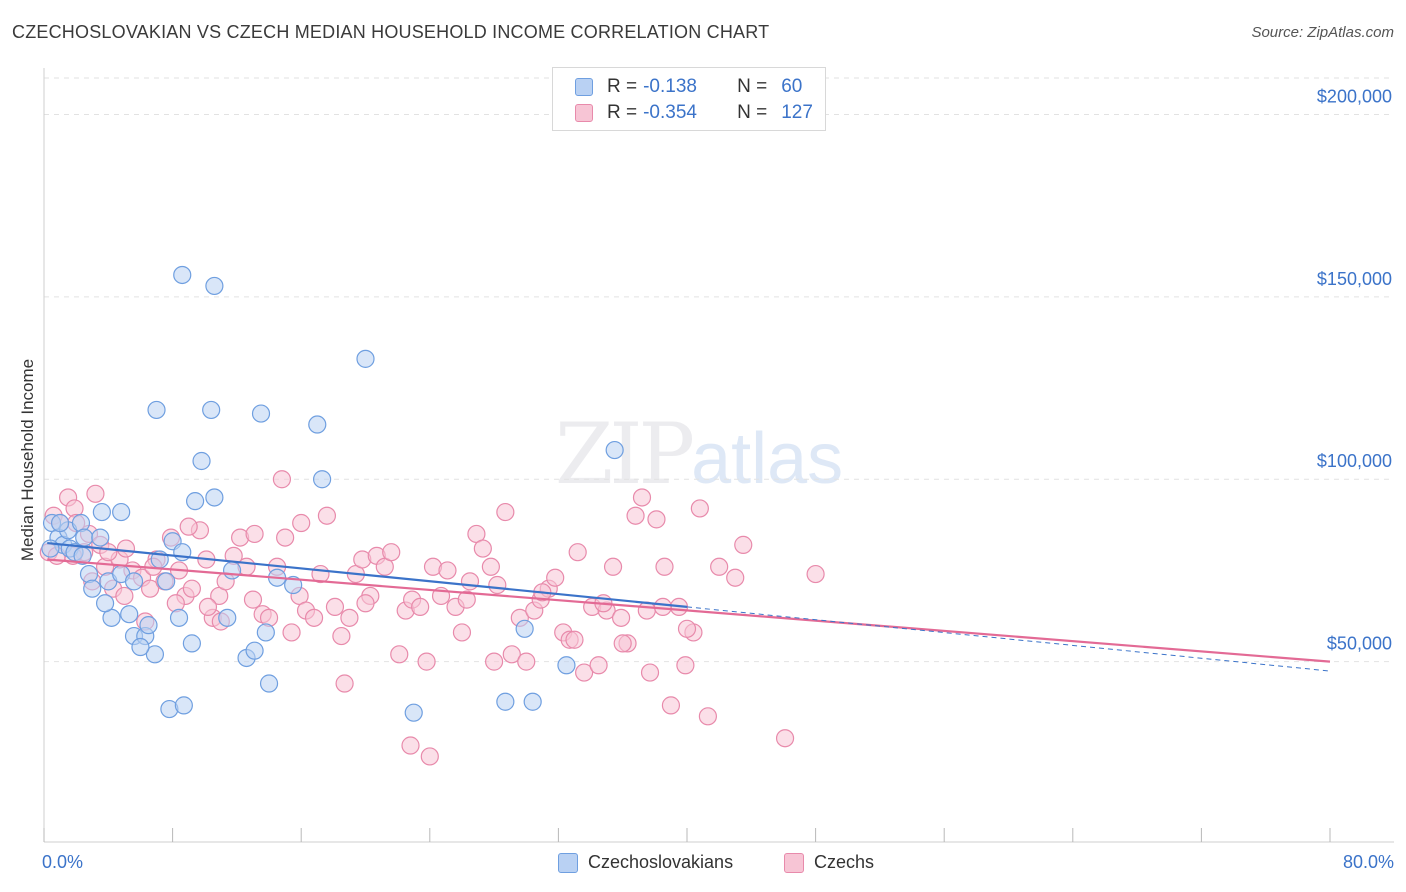 Image resolution: width=1406 pixels, height=892 pixels. What do you see at coordinates (625, 454) in the screenshot?
I see `watermark-zip: ZIP` at bounding box center [625, 454].